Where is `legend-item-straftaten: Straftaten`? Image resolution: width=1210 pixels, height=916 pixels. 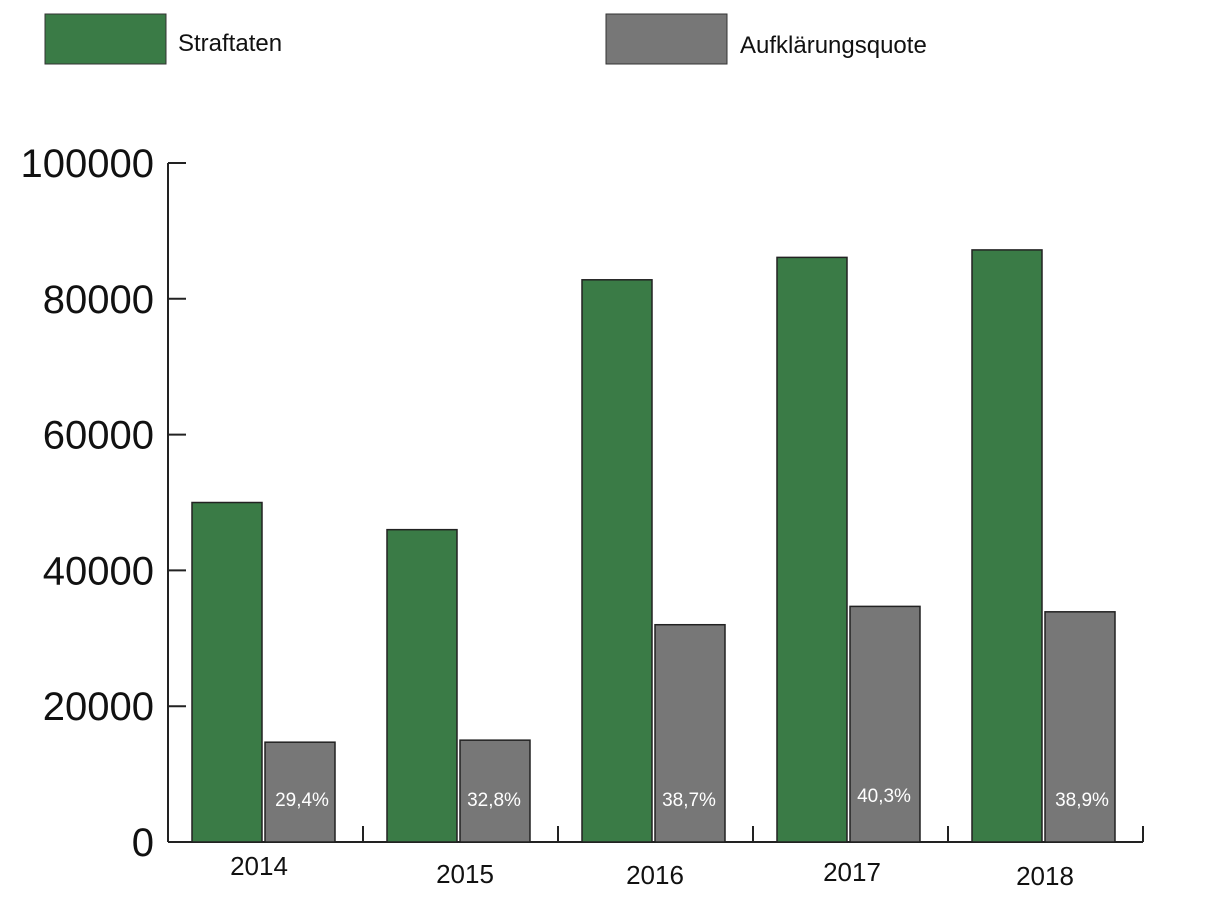
legend-item-straftaten: Straftaten is located at coordinates (163, 39).